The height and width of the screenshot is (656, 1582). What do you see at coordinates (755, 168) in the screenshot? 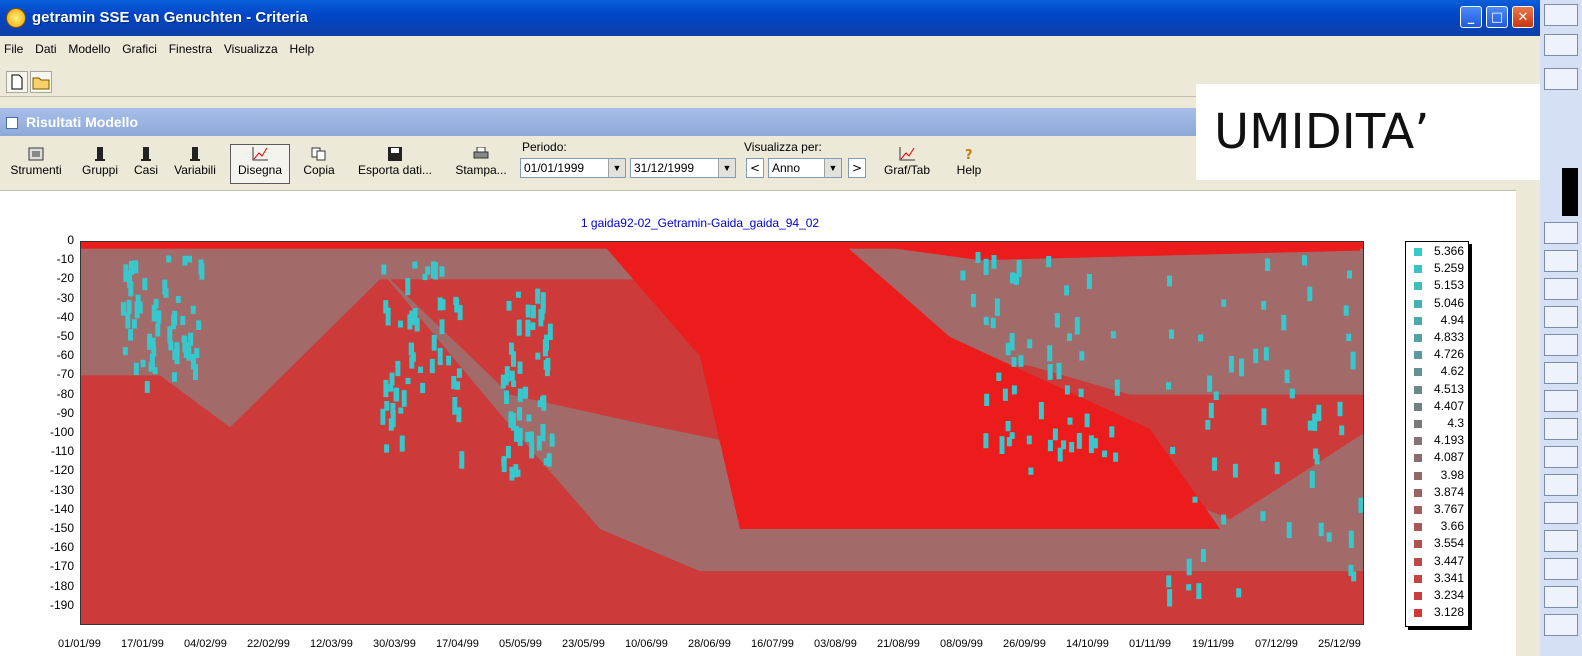
I see `previous-button: <` at bounding box center [755, 168].